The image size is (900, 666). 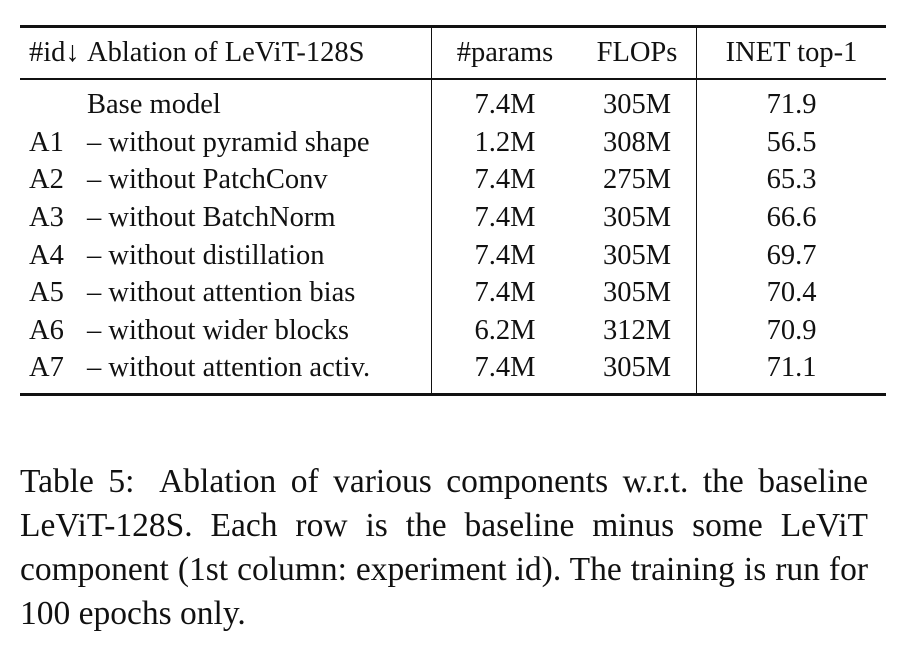 I want to click on cell-ablation: – without attention activ., so click(x=229, y=368).